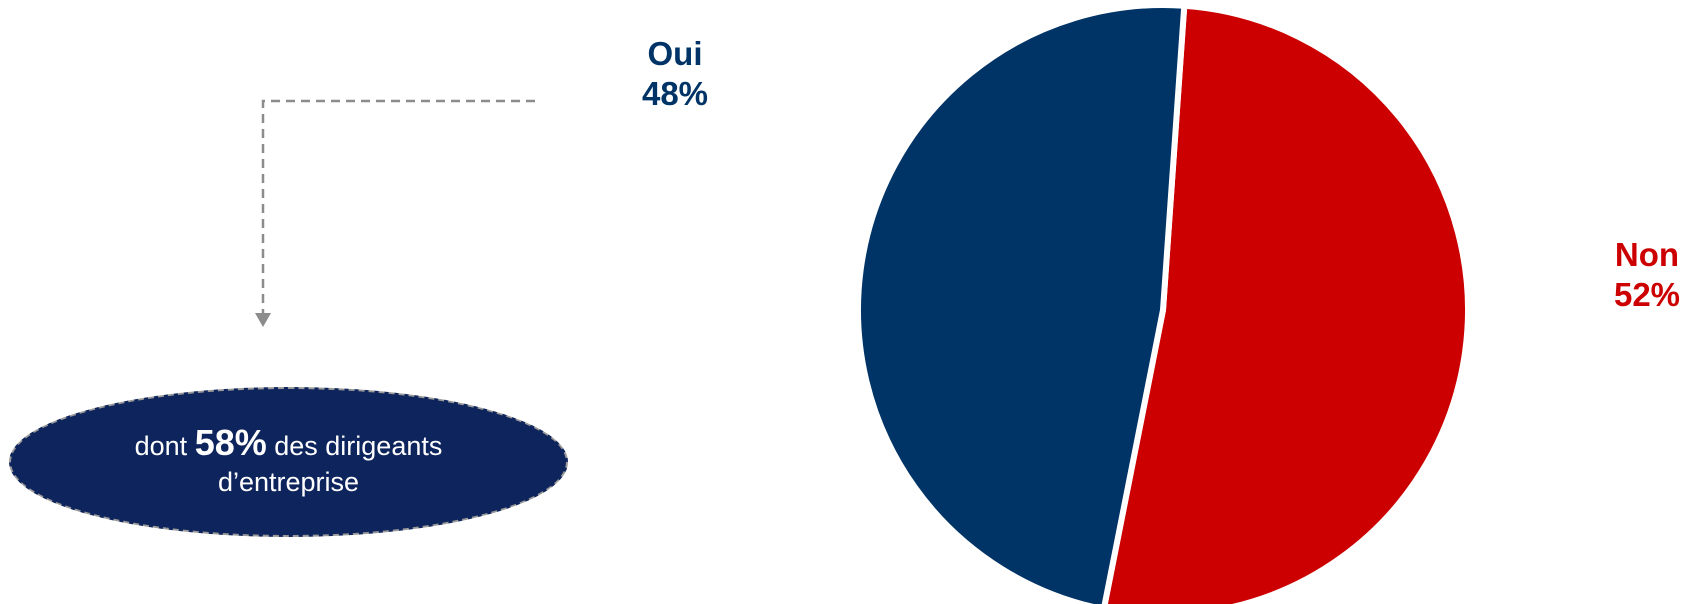  What do you see at coordinates (288, 481) in the screenshot?
I see `note-line2: d’entreprise` at bounding box center [288, 481].